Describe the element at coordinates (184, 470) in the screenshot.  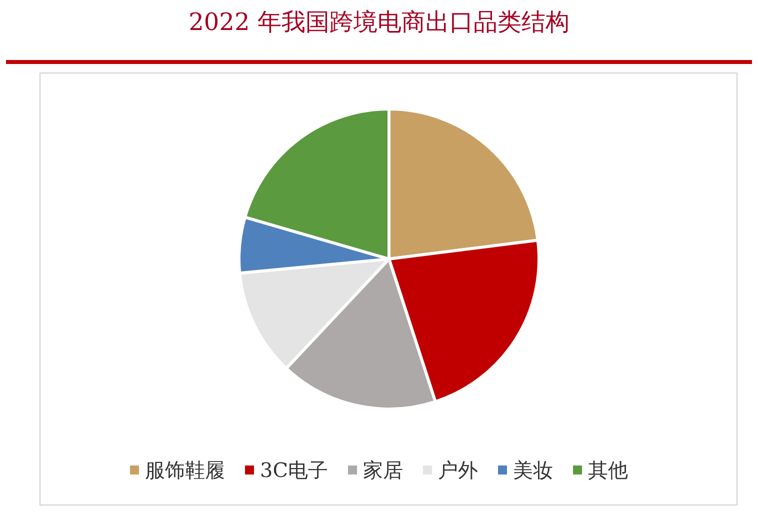
I see `legend-label: 服饰鞋履` at that location.